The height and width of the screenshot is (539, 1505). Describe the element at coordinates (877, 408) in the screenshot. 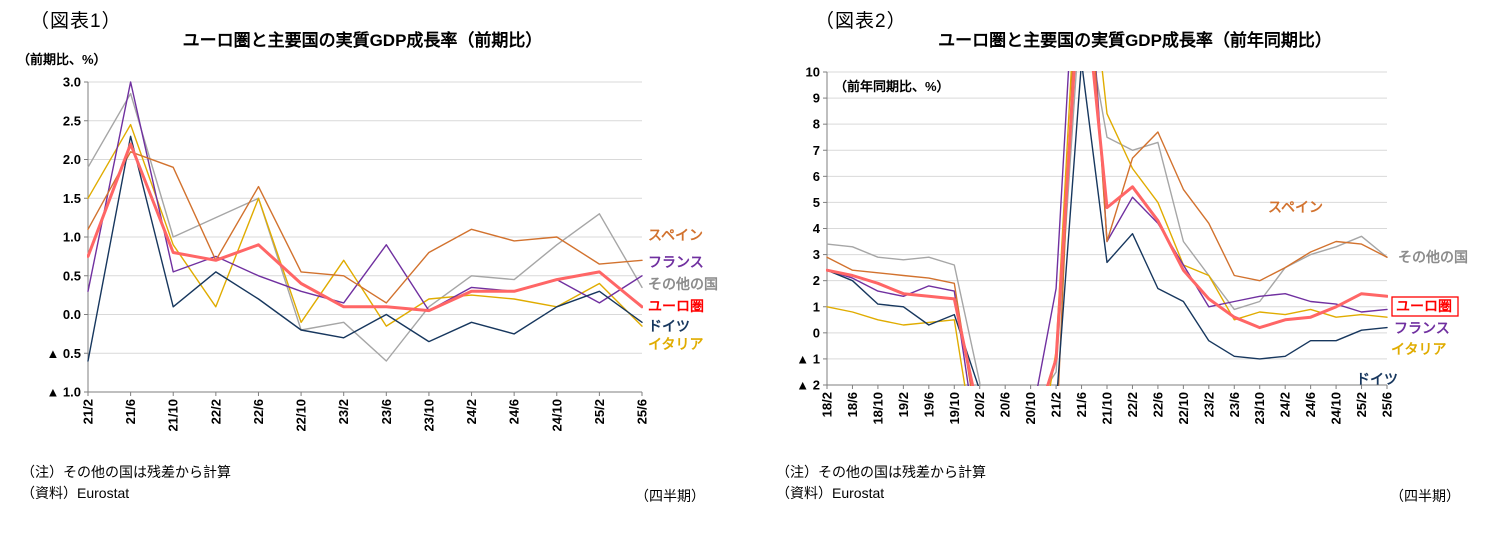

I see `svg-text: 18/10` at that location.